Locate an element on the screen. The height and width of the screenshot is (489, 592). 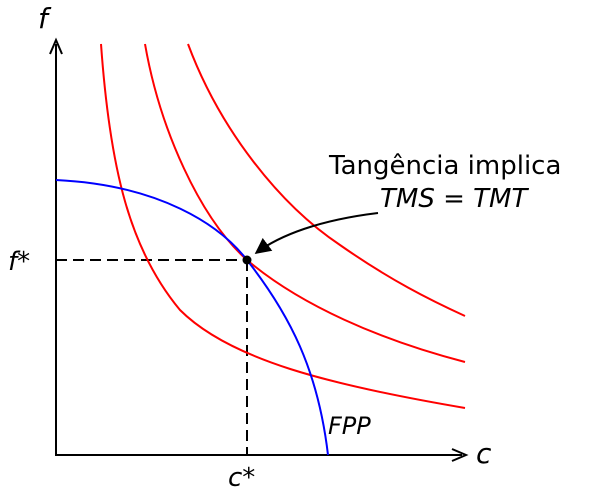
y-axis-label: f is located at coordinates (45, 18).